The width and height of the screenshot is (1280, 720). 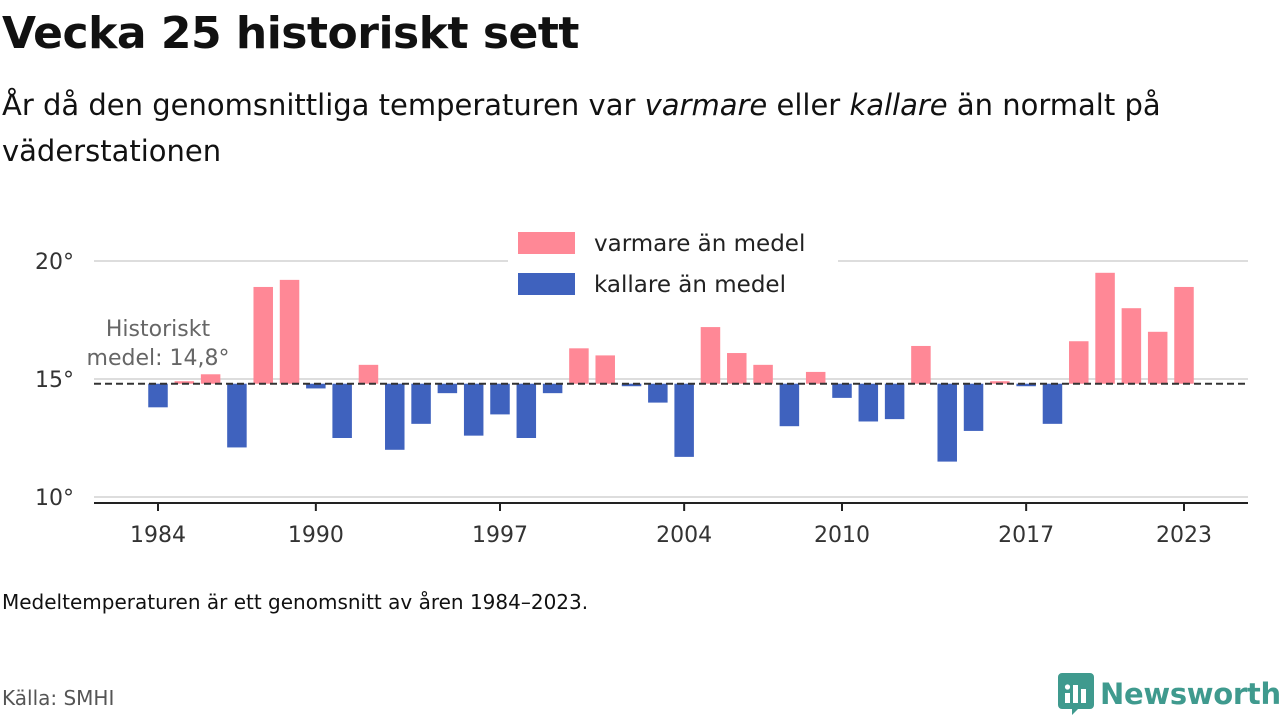 I want to click on bar-warm-2016, so click(x=1000, y=382).